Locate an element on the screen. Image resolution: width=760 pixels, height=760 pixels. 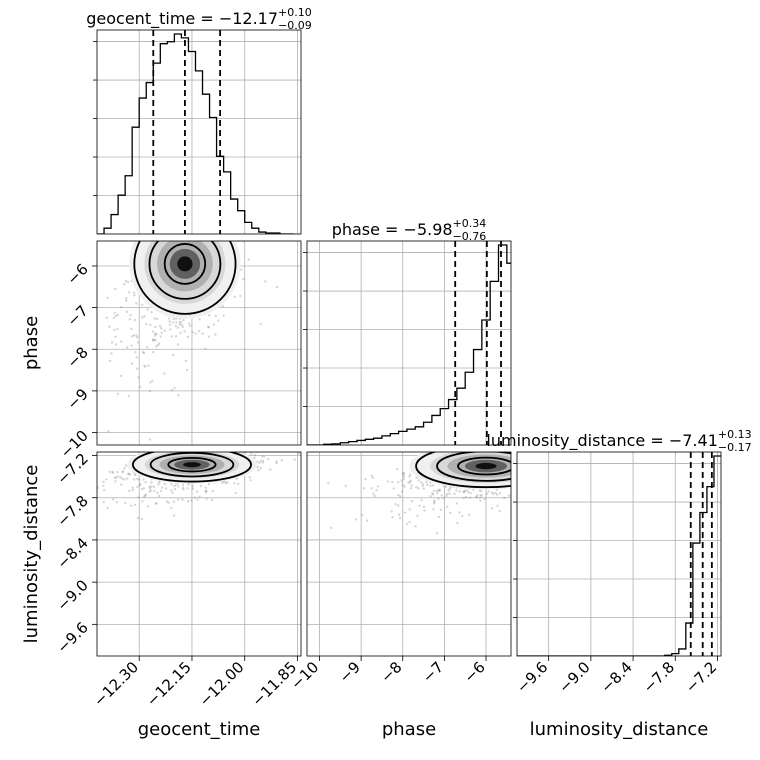
panel-geocent_time-vs-phase is located at coordinates (199, 328).